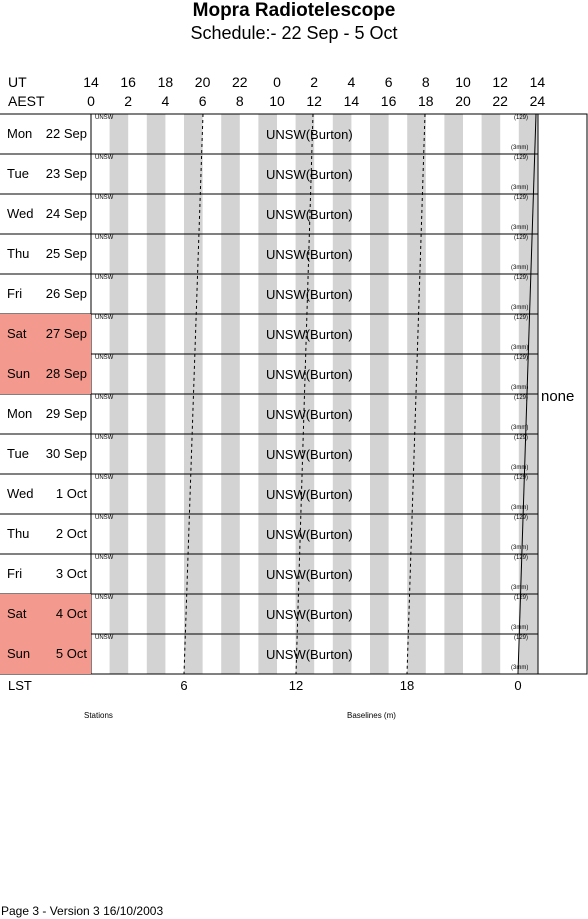 The image size is (588, 919). I want to click on day-label: Fri 3 Oct, so click(45, 574).